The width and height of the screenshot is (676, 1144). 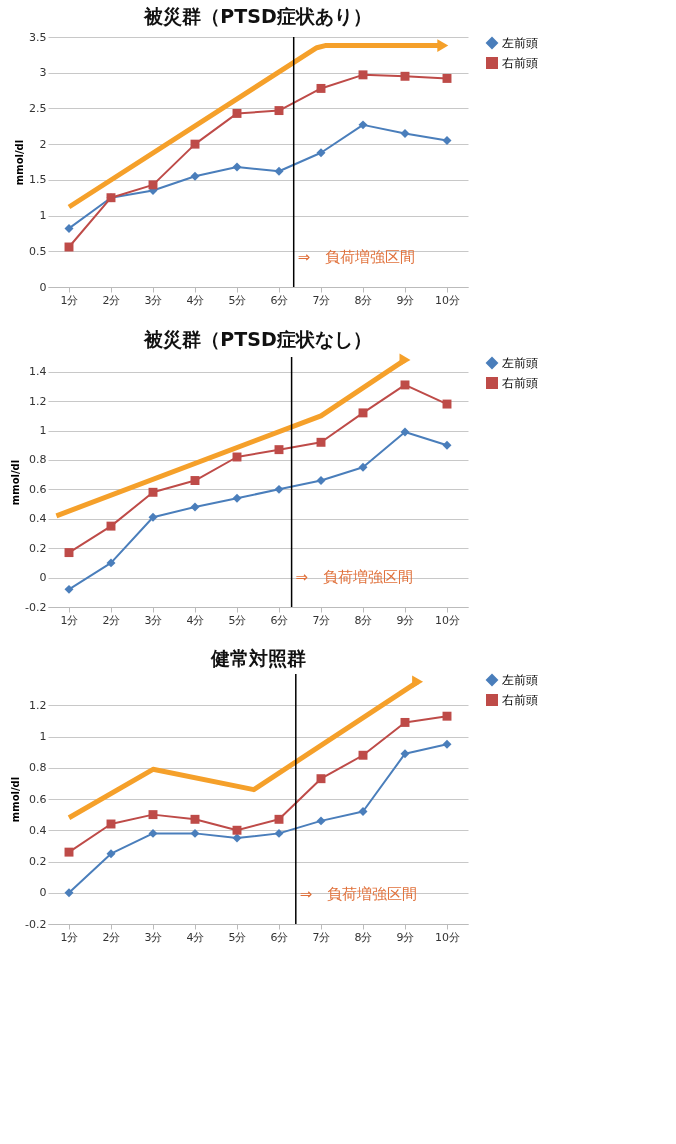 I want to click on y-tick-label: 3.5, so click(x=38, y=37).